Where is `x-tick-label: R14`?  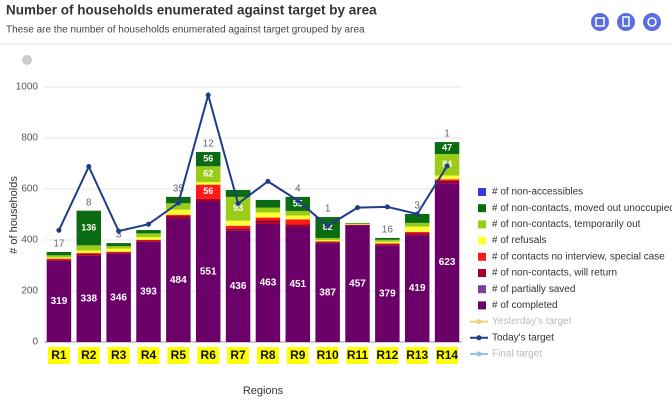
x-tick-label: R14 is located at coordinates (447, 355).